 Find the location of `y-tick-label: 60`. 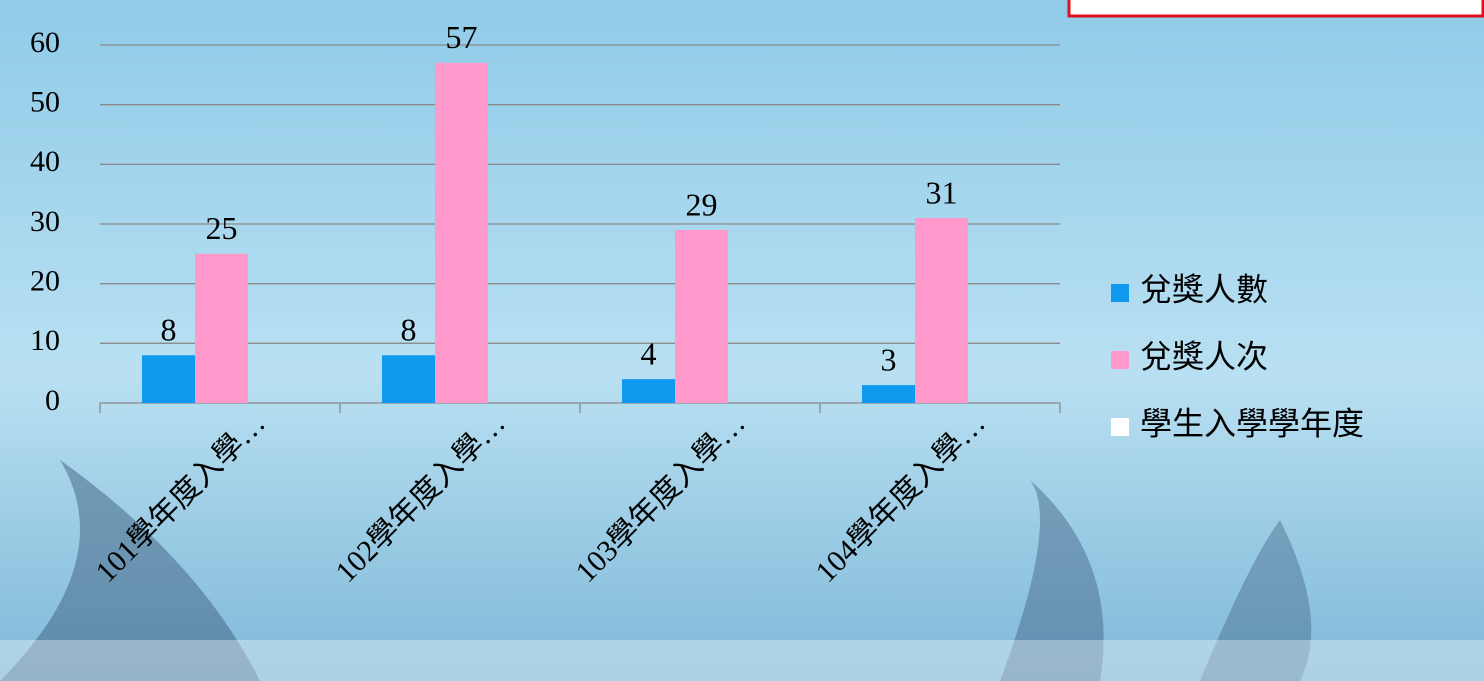

y-tick-label: 60 is located at coordinates (45, 42).